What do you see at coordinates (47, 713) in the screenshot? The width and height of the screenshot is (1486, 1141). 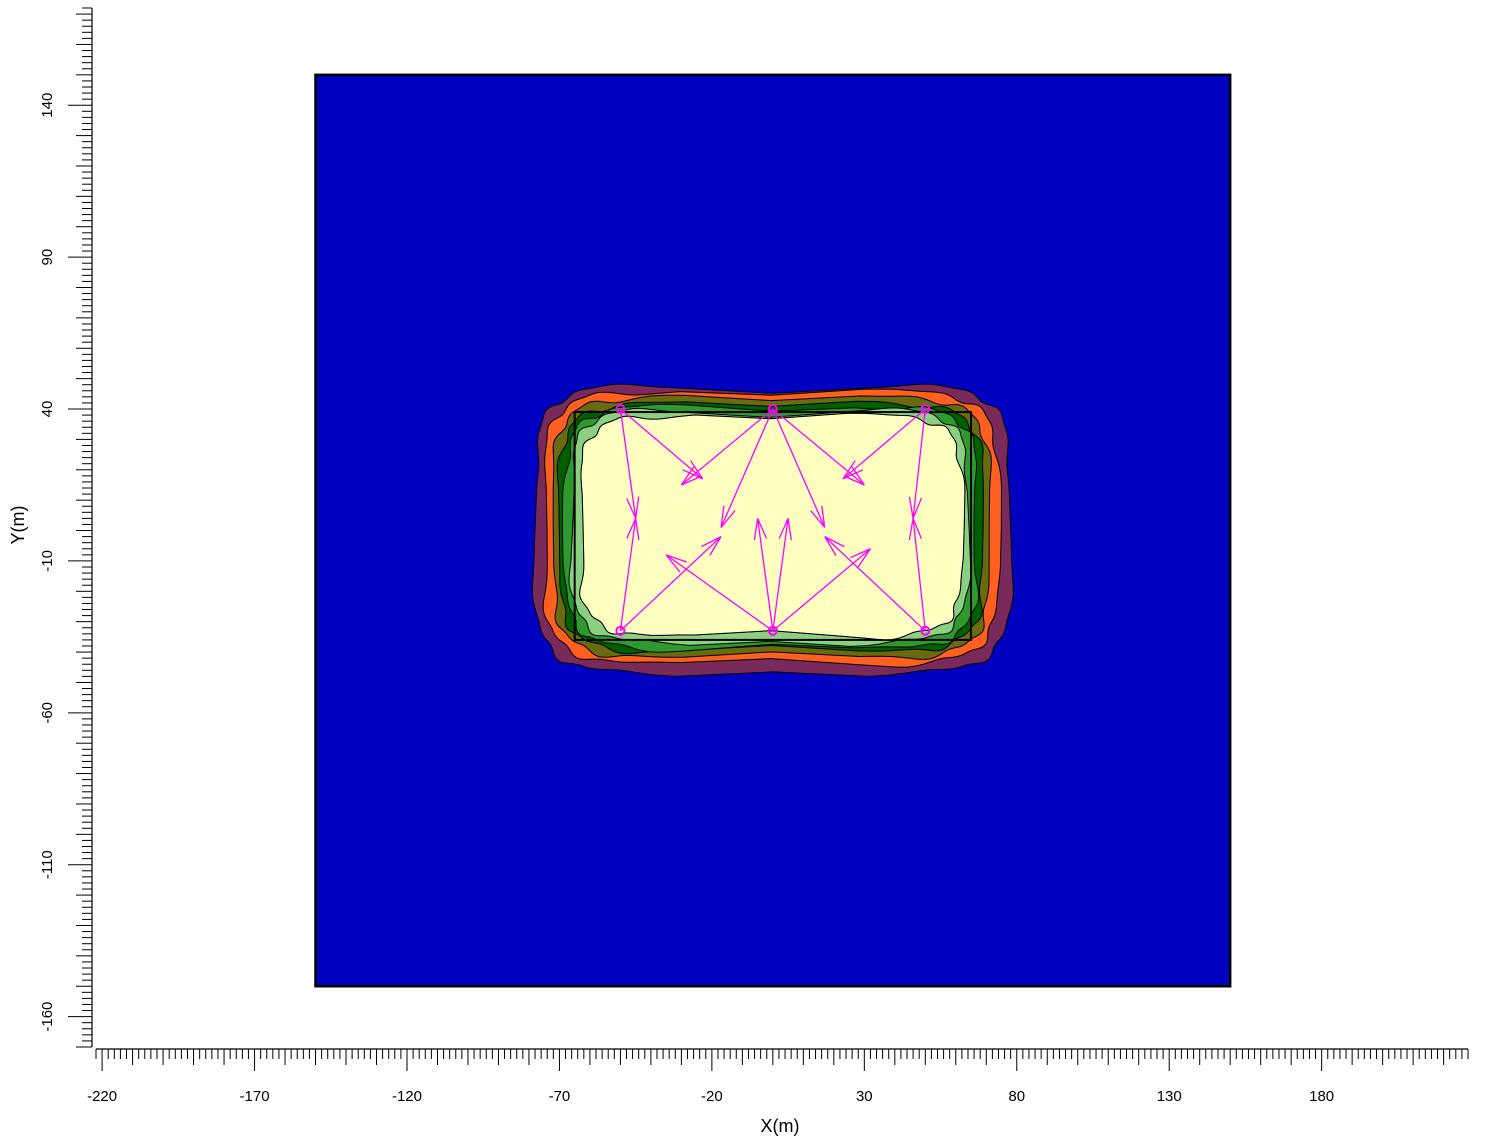 I see `y-tick-label: -60` at bounding box center [47, 713].